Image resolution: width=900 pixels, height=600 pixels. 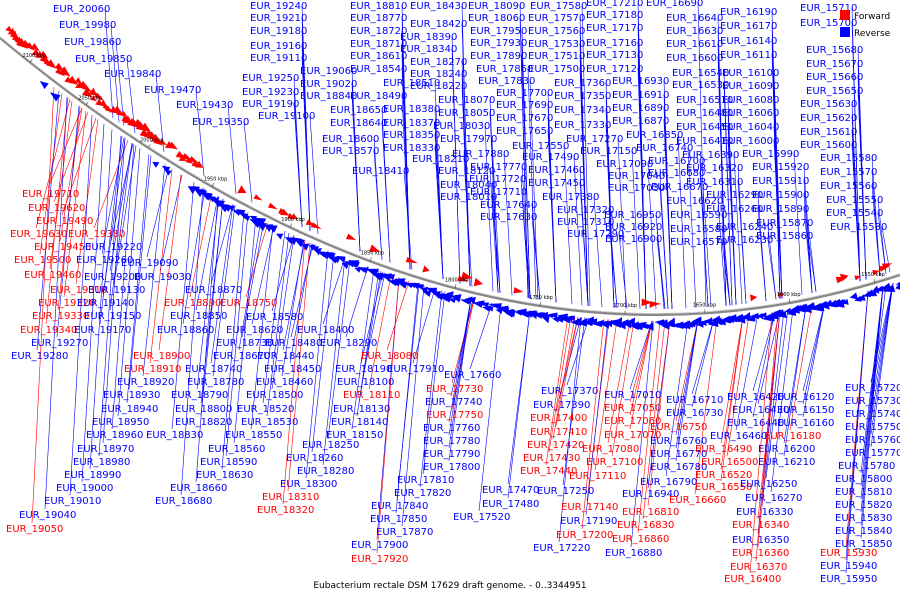 What do you see at coordinates (784, 236) in the screenshot?
I see `gene-label: EUR_15860` at bounding box center [784, 236].